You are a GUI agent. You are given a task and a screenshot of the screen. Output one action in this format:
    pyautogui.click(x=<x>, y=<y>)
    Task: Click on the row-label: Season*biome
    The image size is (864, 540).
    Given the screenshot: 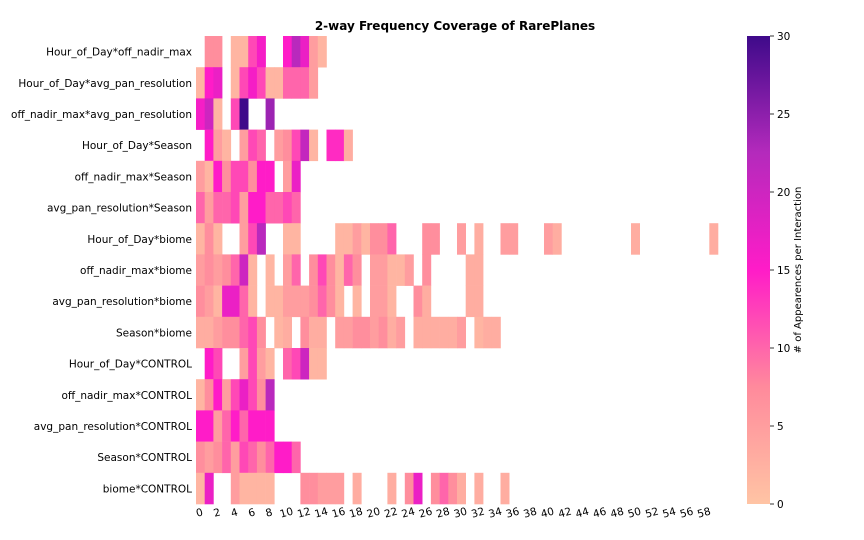 What is the action you would take?
    pyautogui.click(x=154, y=333)
    